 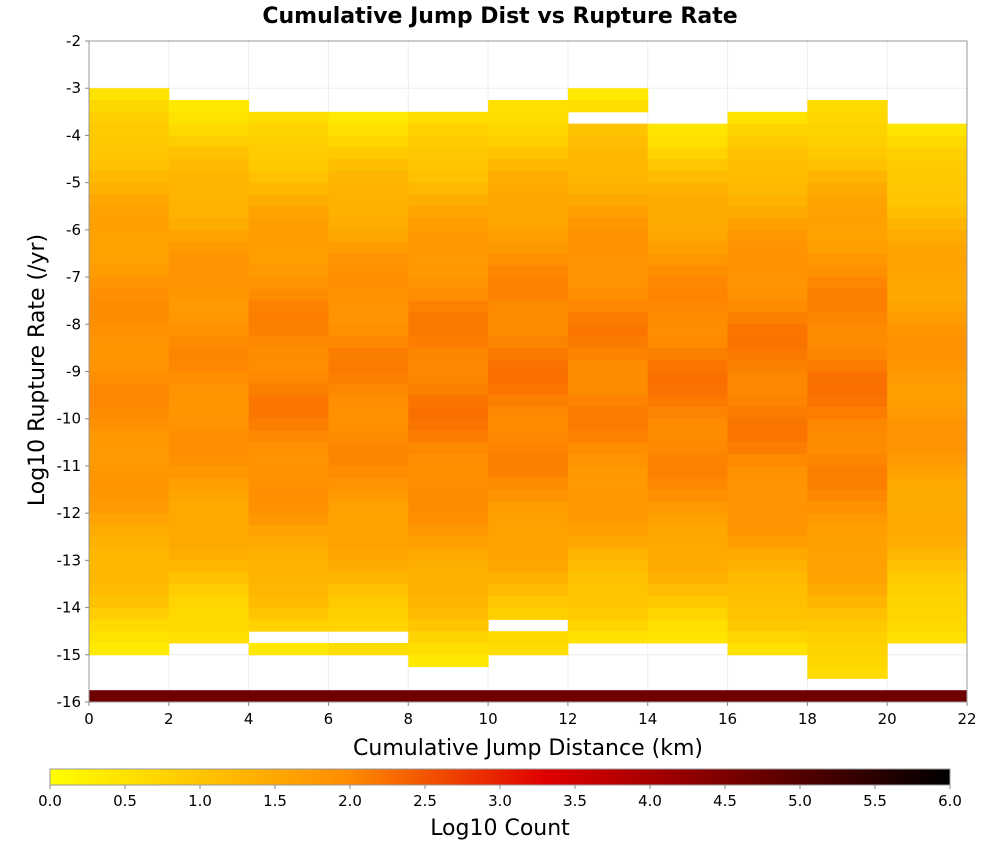 What do you see at coordinates (500, 801) in the screenshot?
I see `colorbar-tick-label: 3.0` at bounding box center [500, 801].